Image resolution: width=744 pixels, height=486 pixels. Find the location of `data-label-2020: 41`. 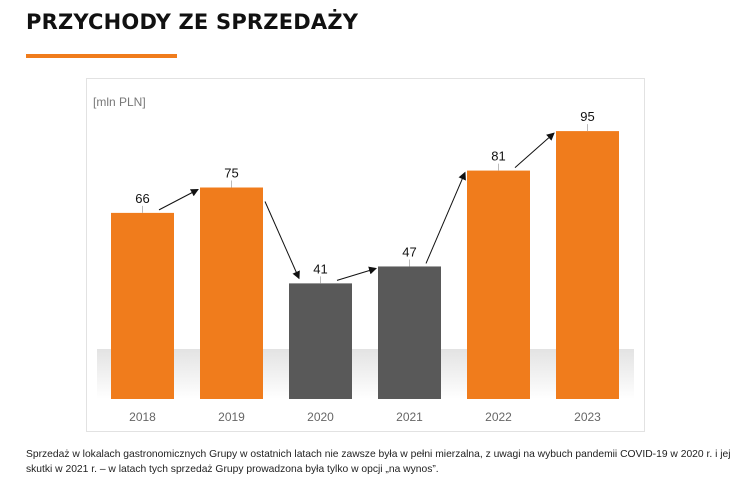

data-label-2020: 41 is located at coordinates (320, 268).